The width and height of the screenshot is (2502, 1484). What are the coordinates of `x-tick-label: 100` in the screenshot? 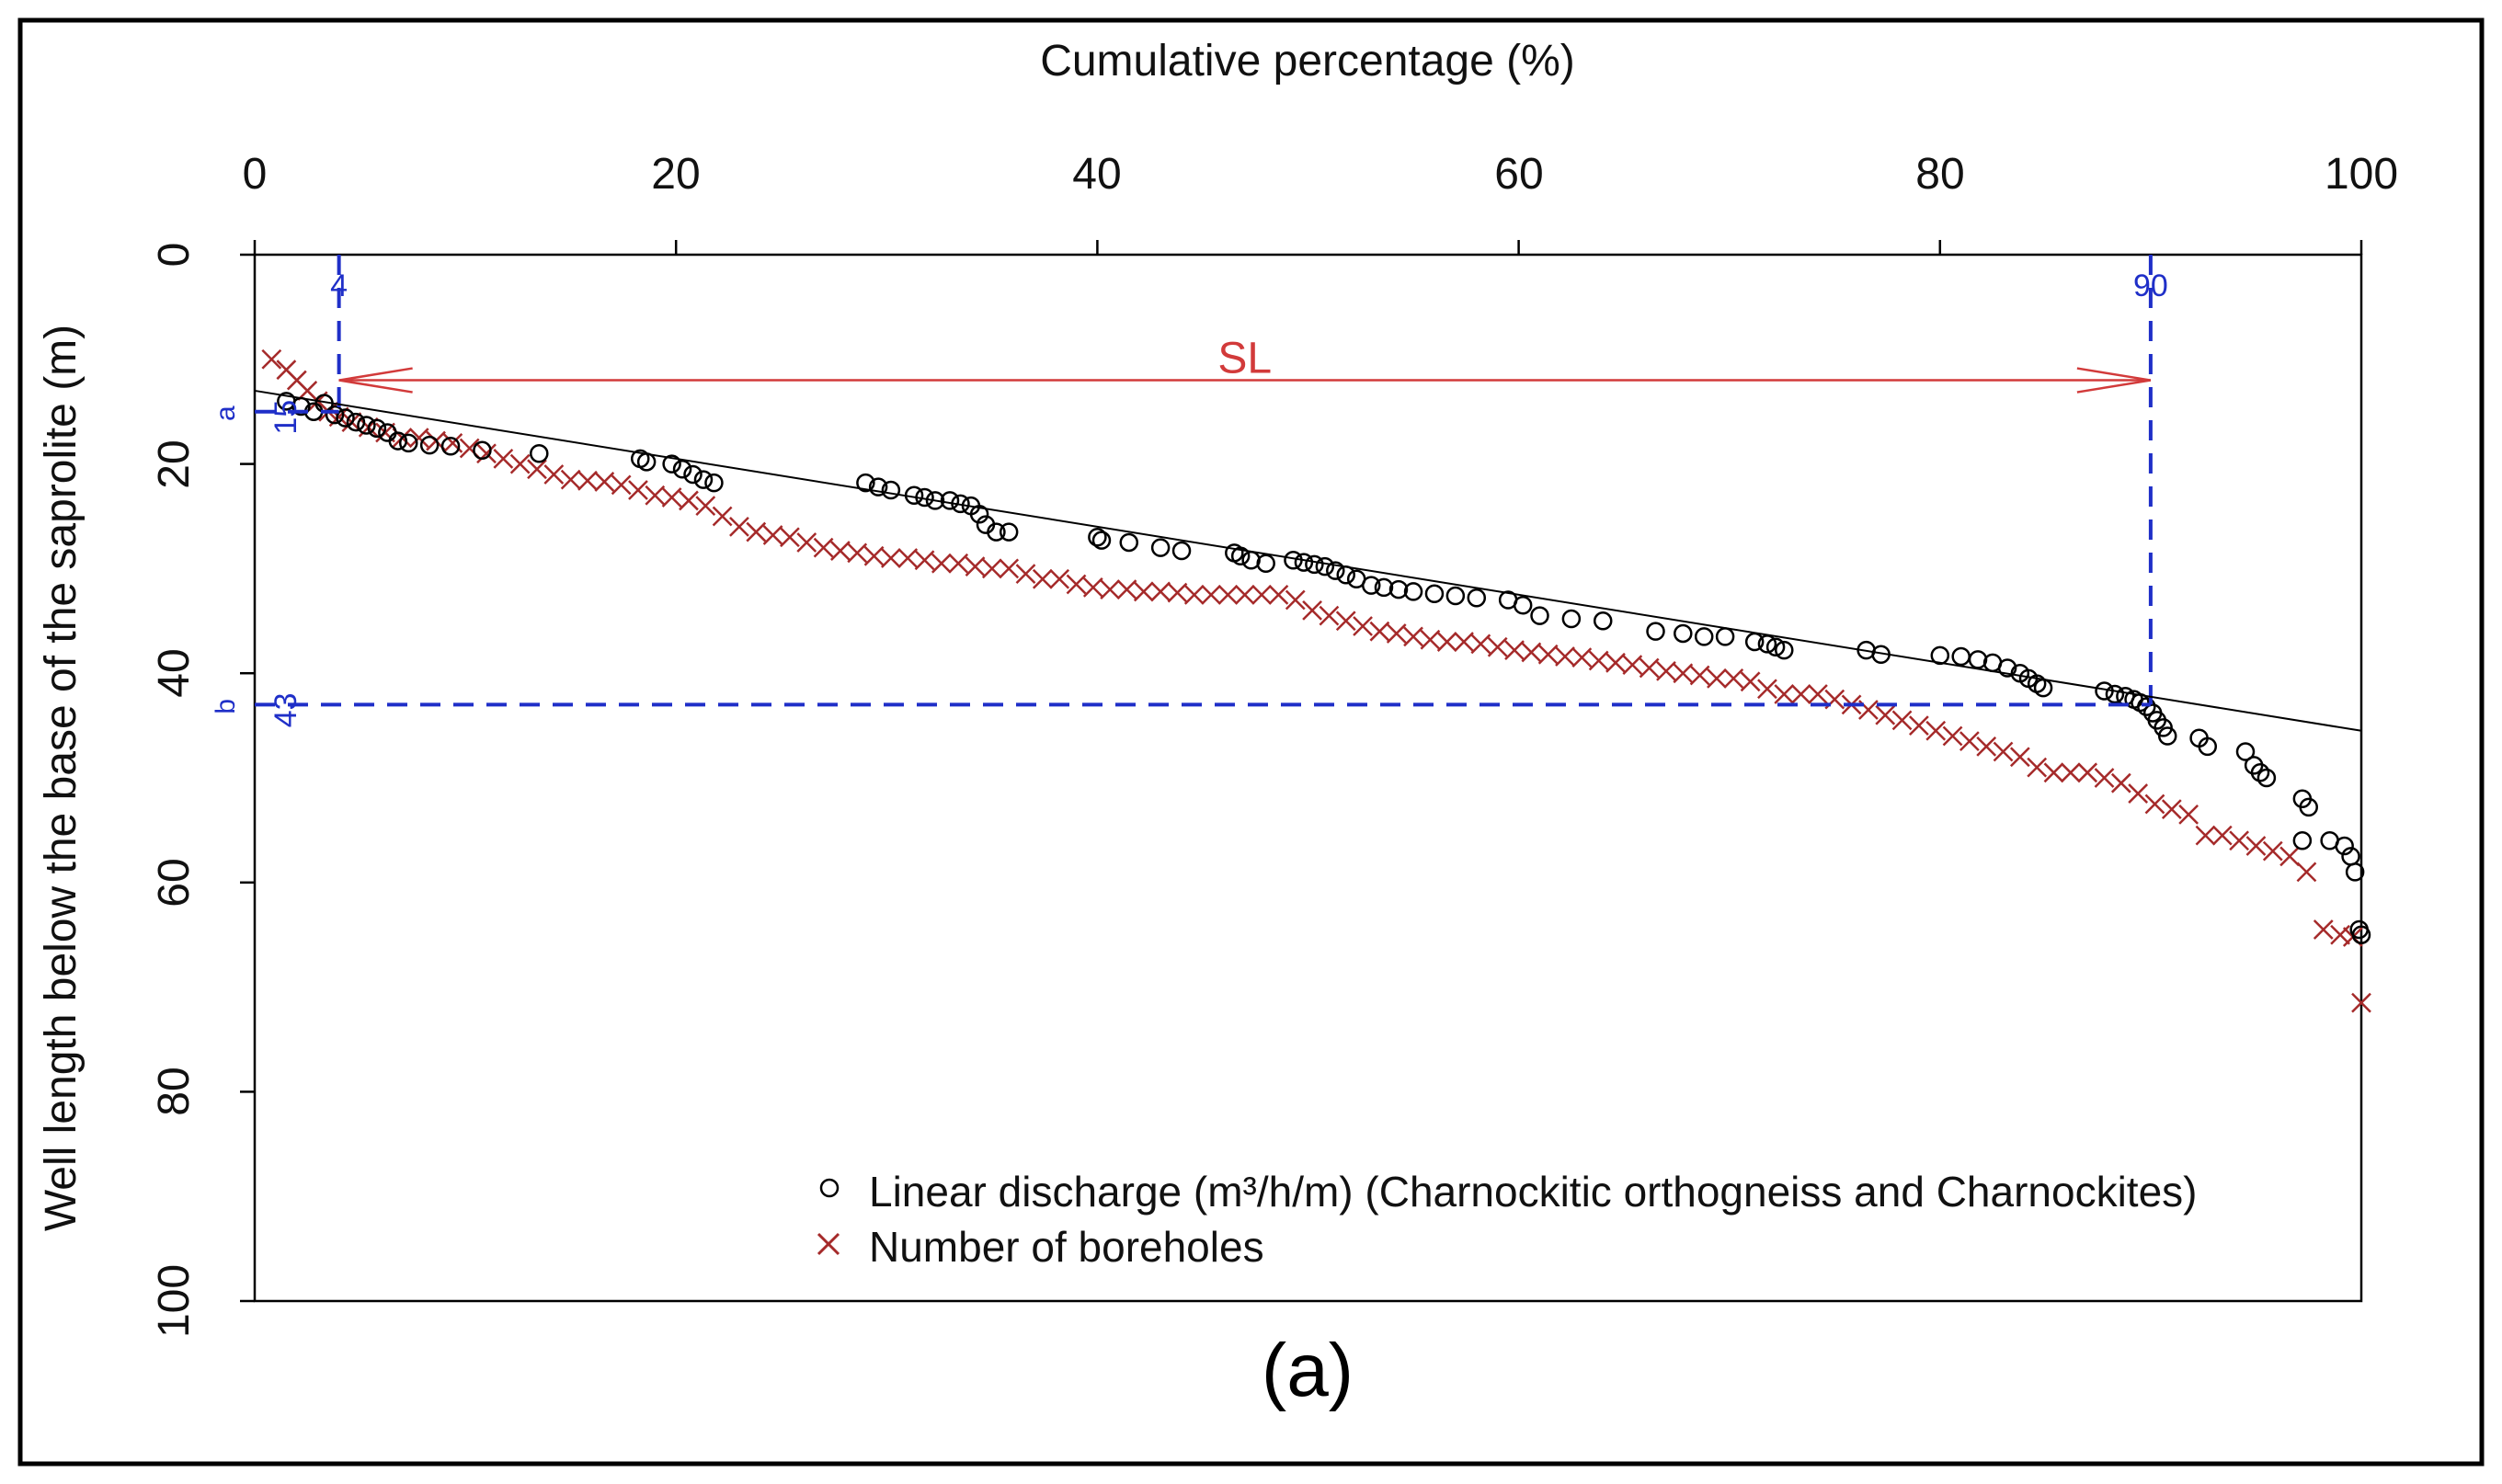 It's located at (2361, 174).